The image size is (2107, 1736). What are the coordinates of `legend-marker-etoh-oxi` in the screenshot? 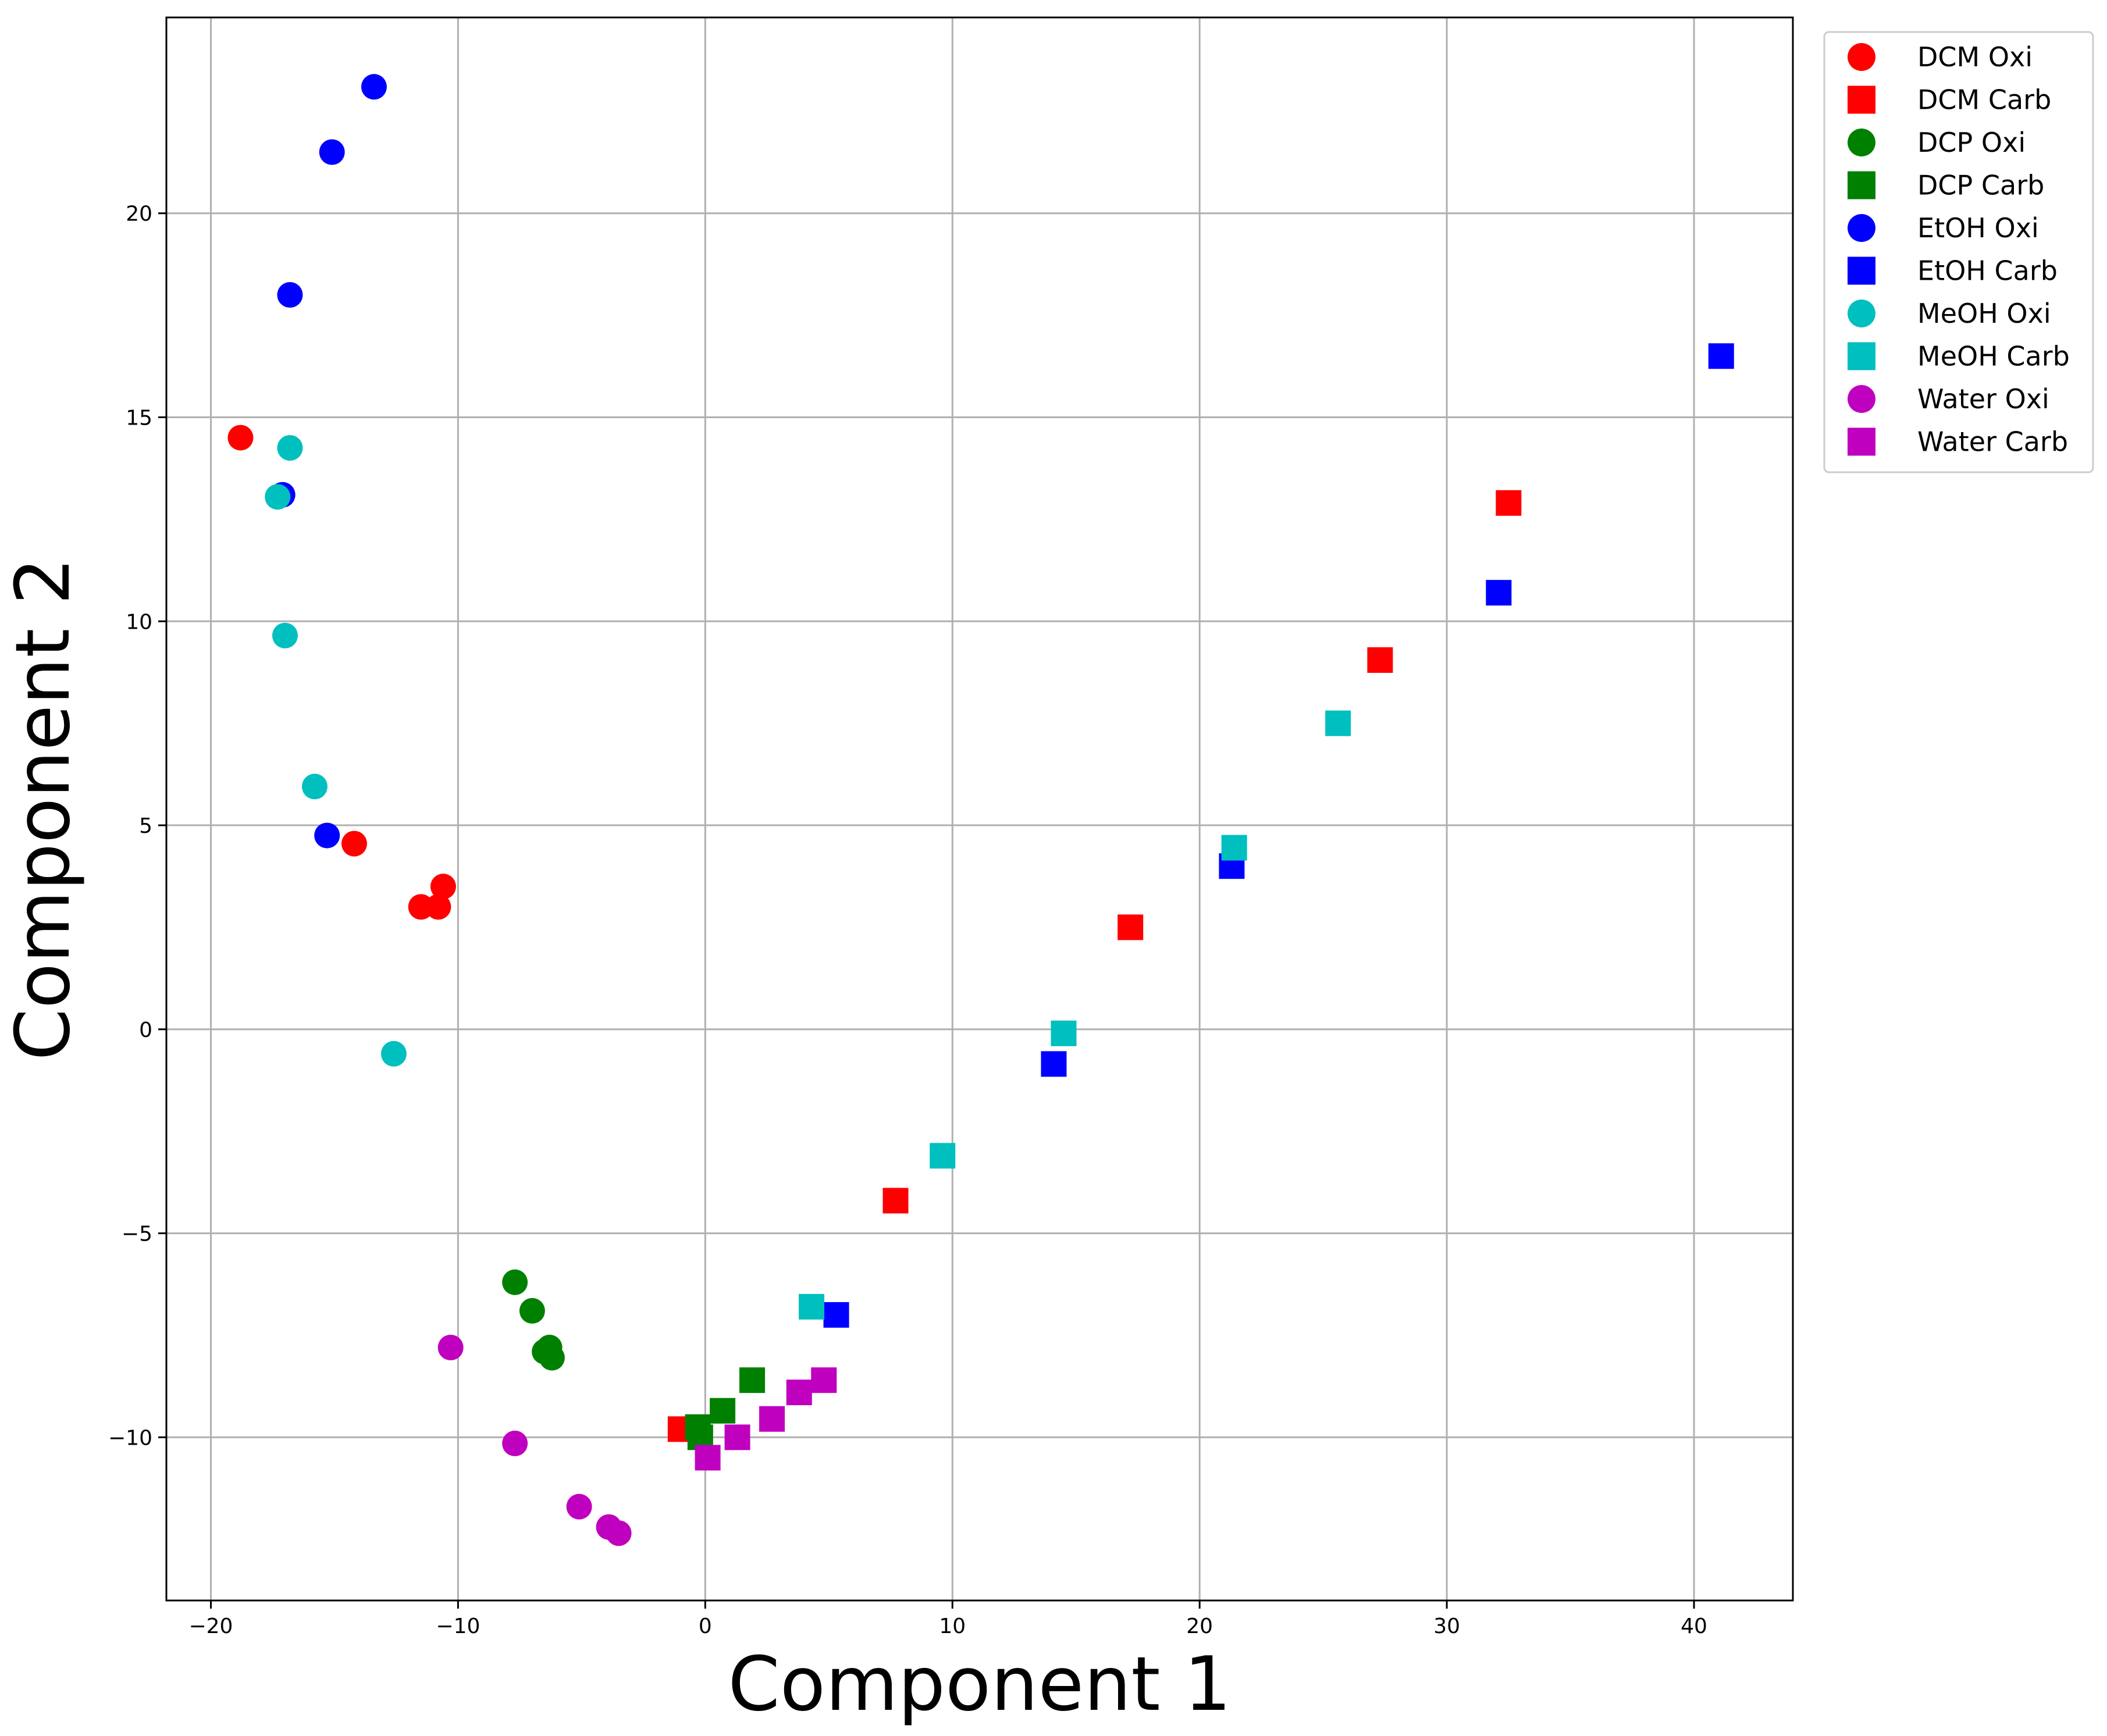 It's located at (1861, 228).